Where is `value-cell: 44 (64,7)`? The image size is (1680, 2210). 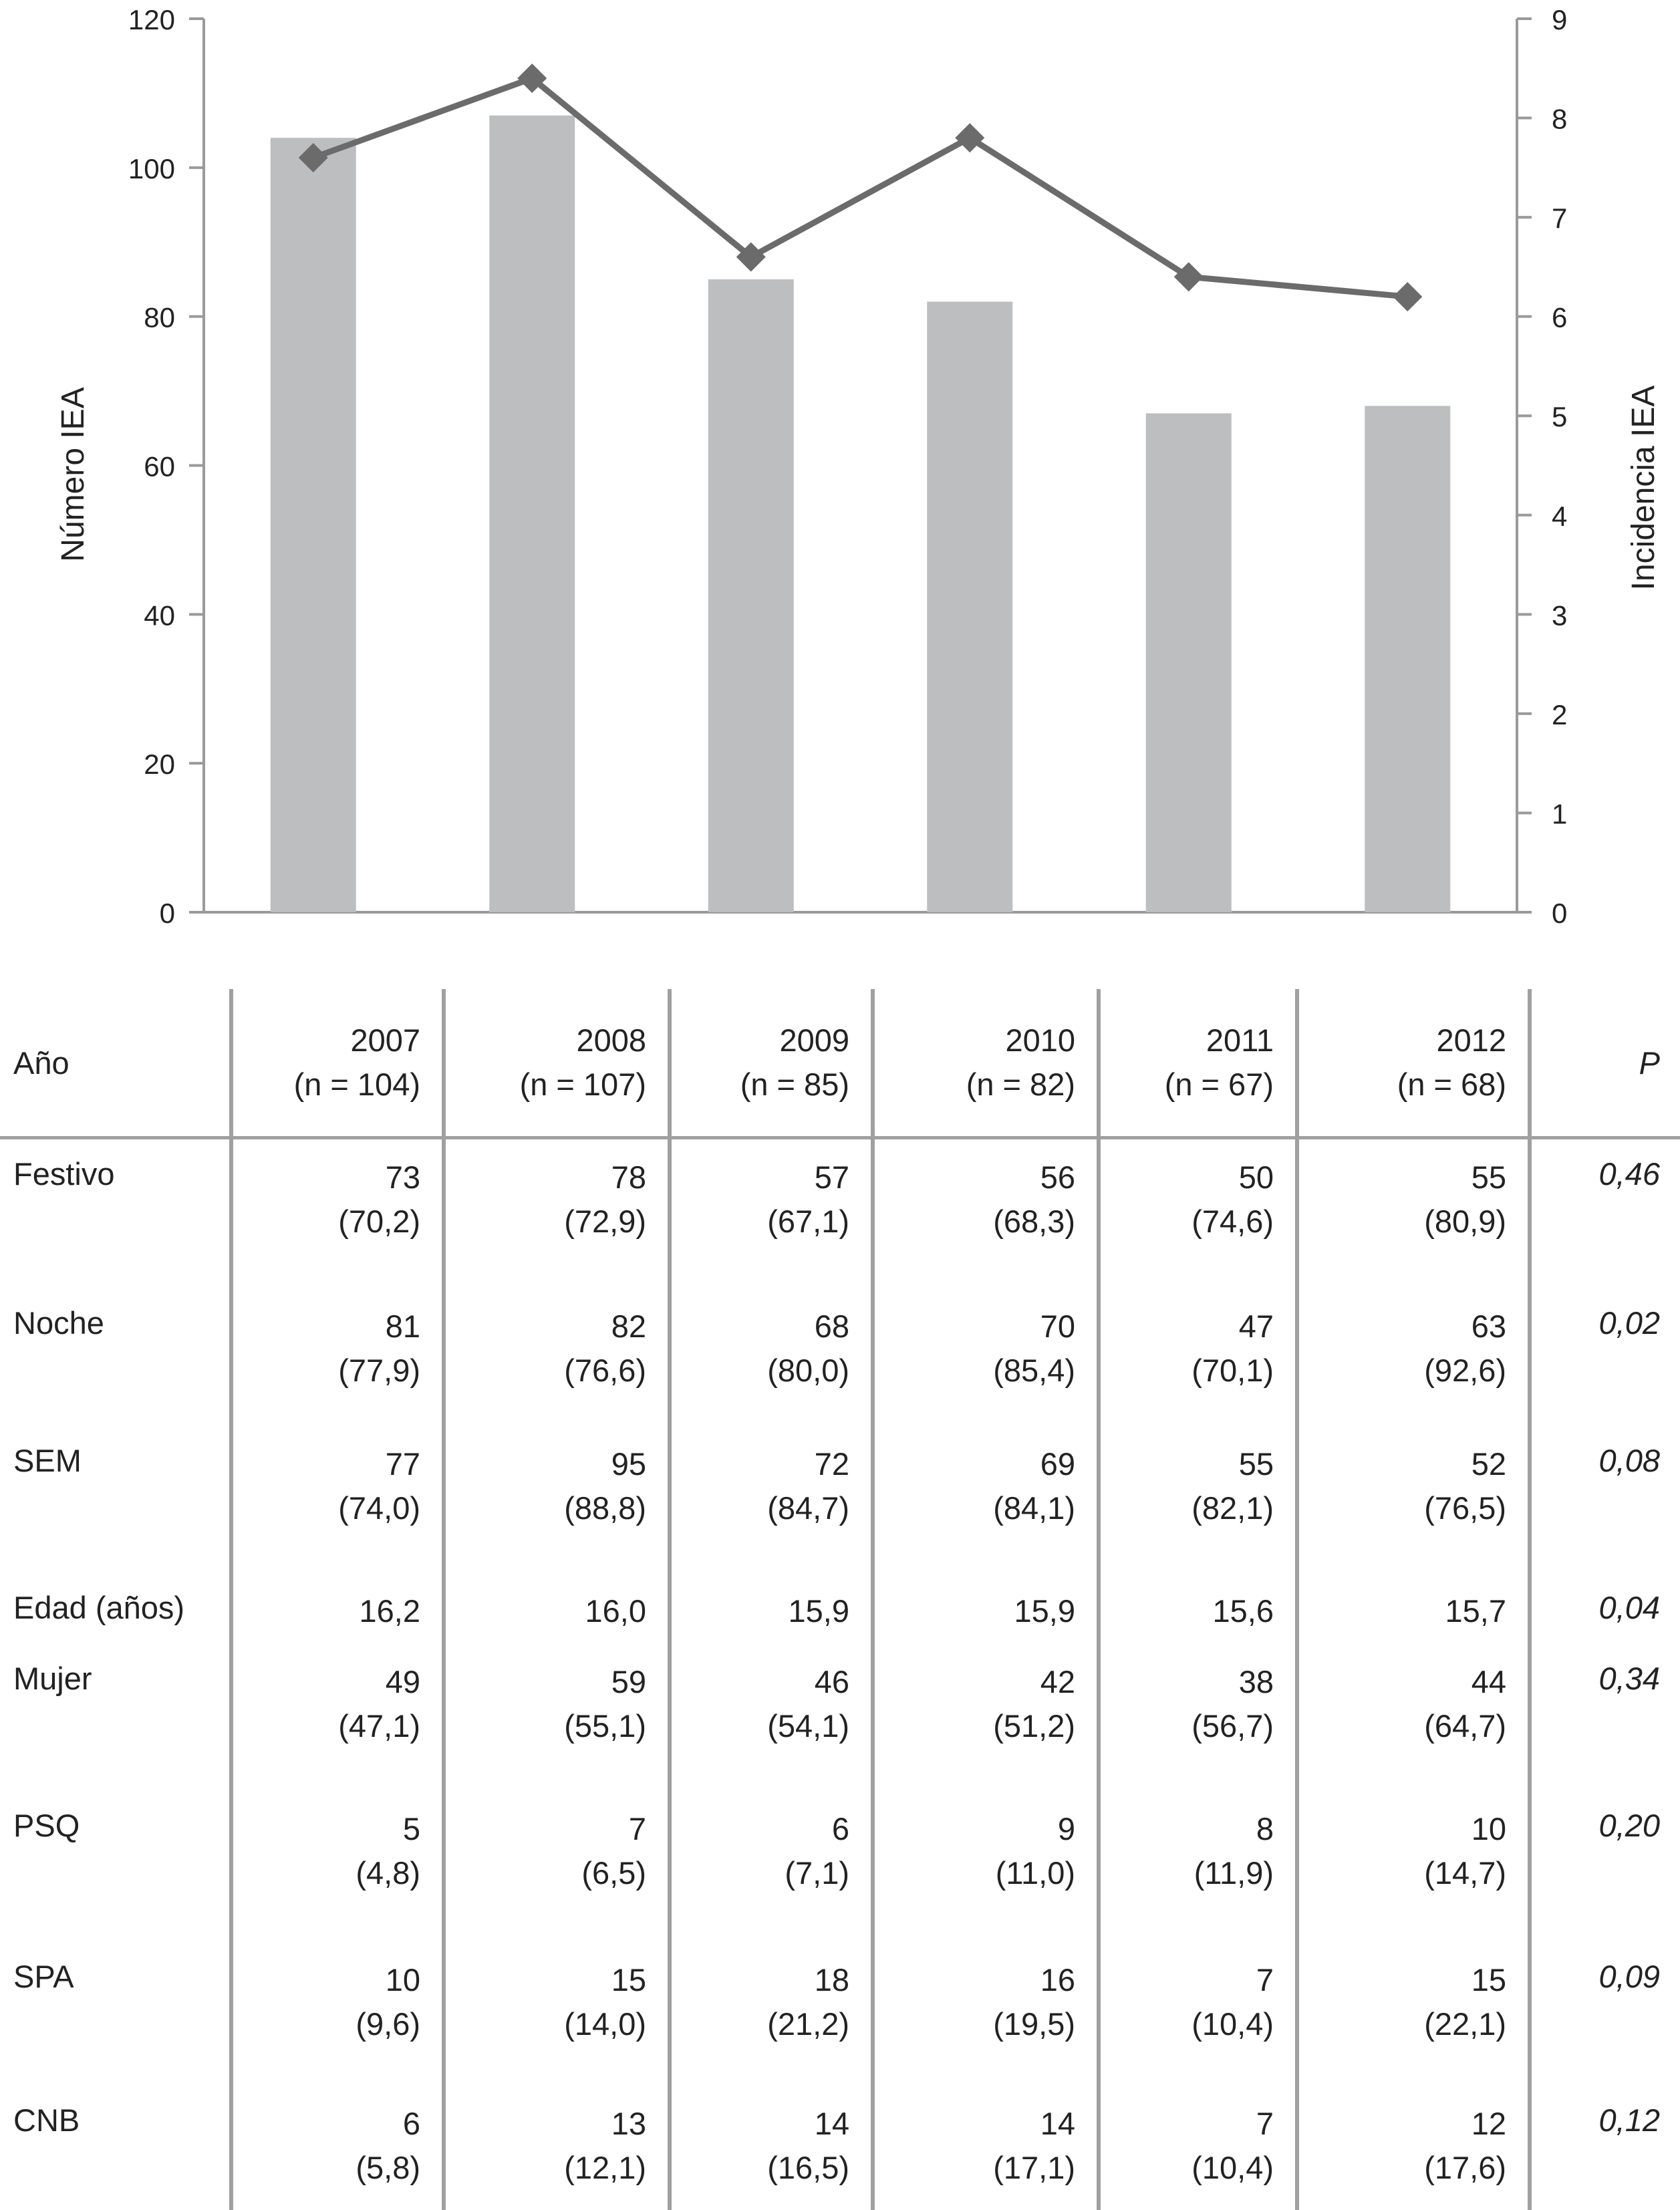 value-cell: 44 (64,7) is located at coordinates (1413, 1717).